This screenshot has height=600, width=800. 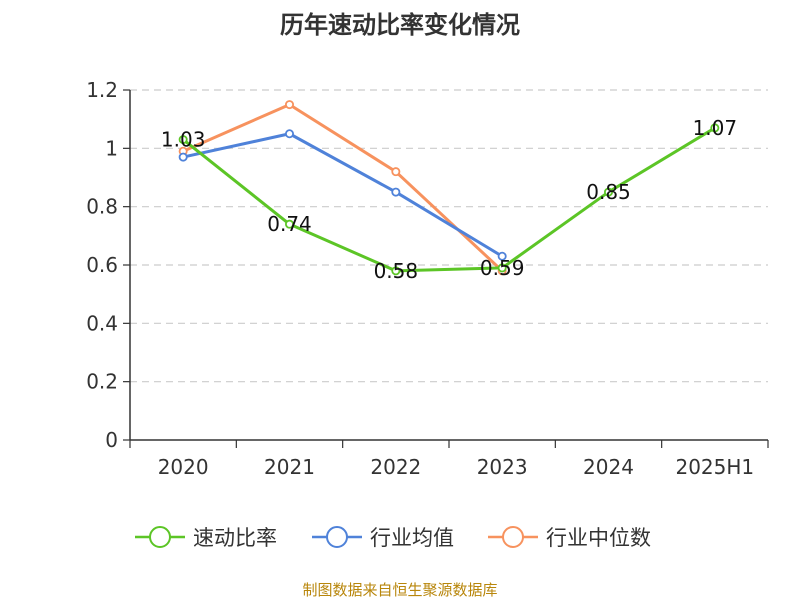 What do you see at coordinates (102, 323) in the screenshot?
I see `y-tick-label: 0.4` at bounding box center [102, 323].